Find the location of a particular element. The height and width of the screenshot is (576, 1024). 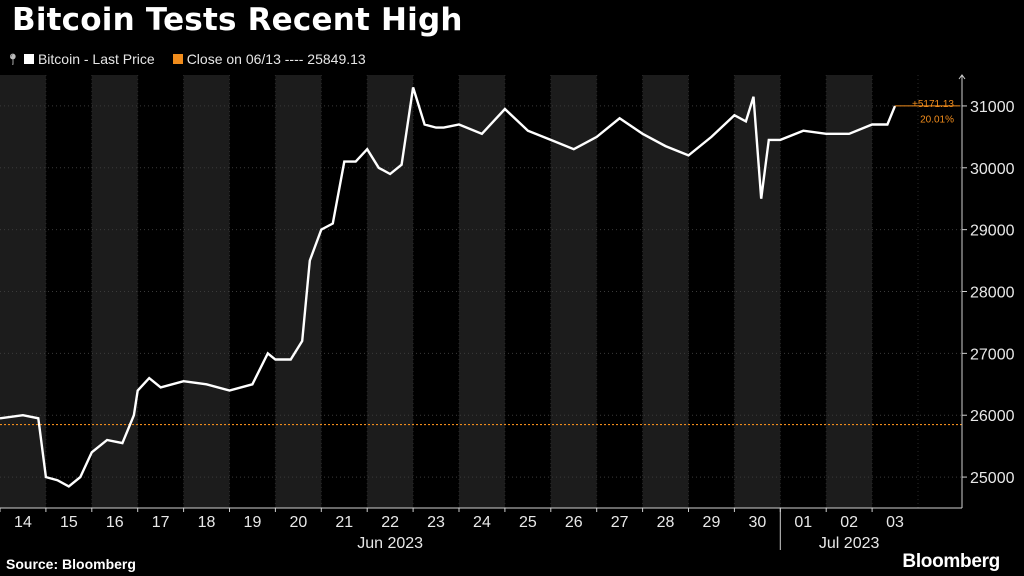

x-tick-label: 27 is located at coordinates (620, 522).